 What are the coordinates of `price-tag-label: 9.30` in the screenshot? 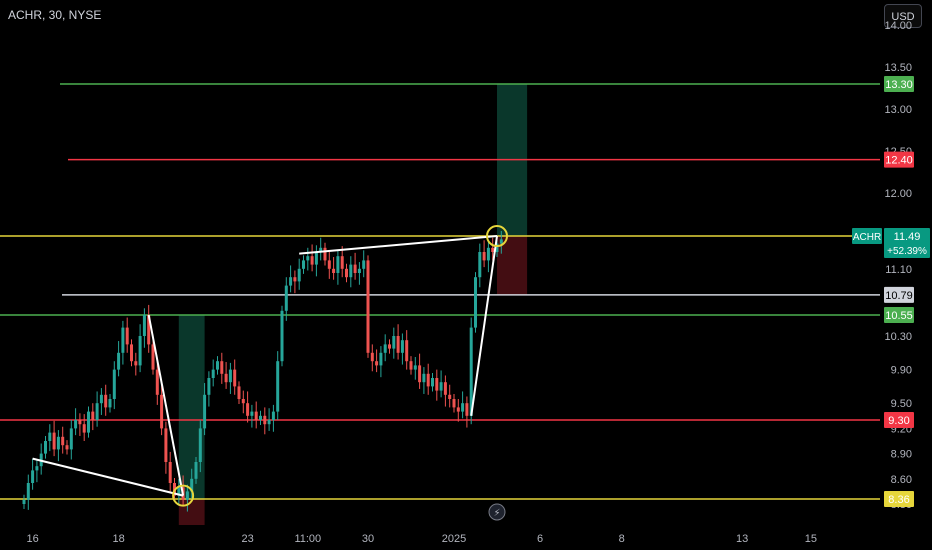 It's located at (898, 421).